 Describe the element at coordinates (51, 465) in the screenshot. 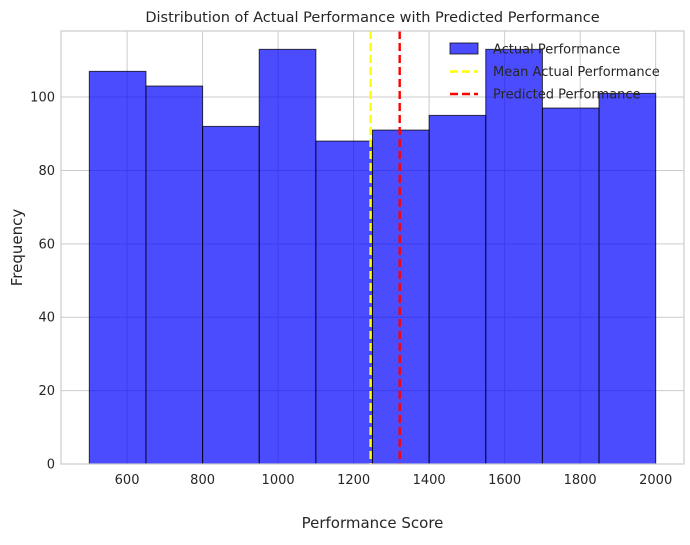

I see `y-tick-label: 0` at that location.